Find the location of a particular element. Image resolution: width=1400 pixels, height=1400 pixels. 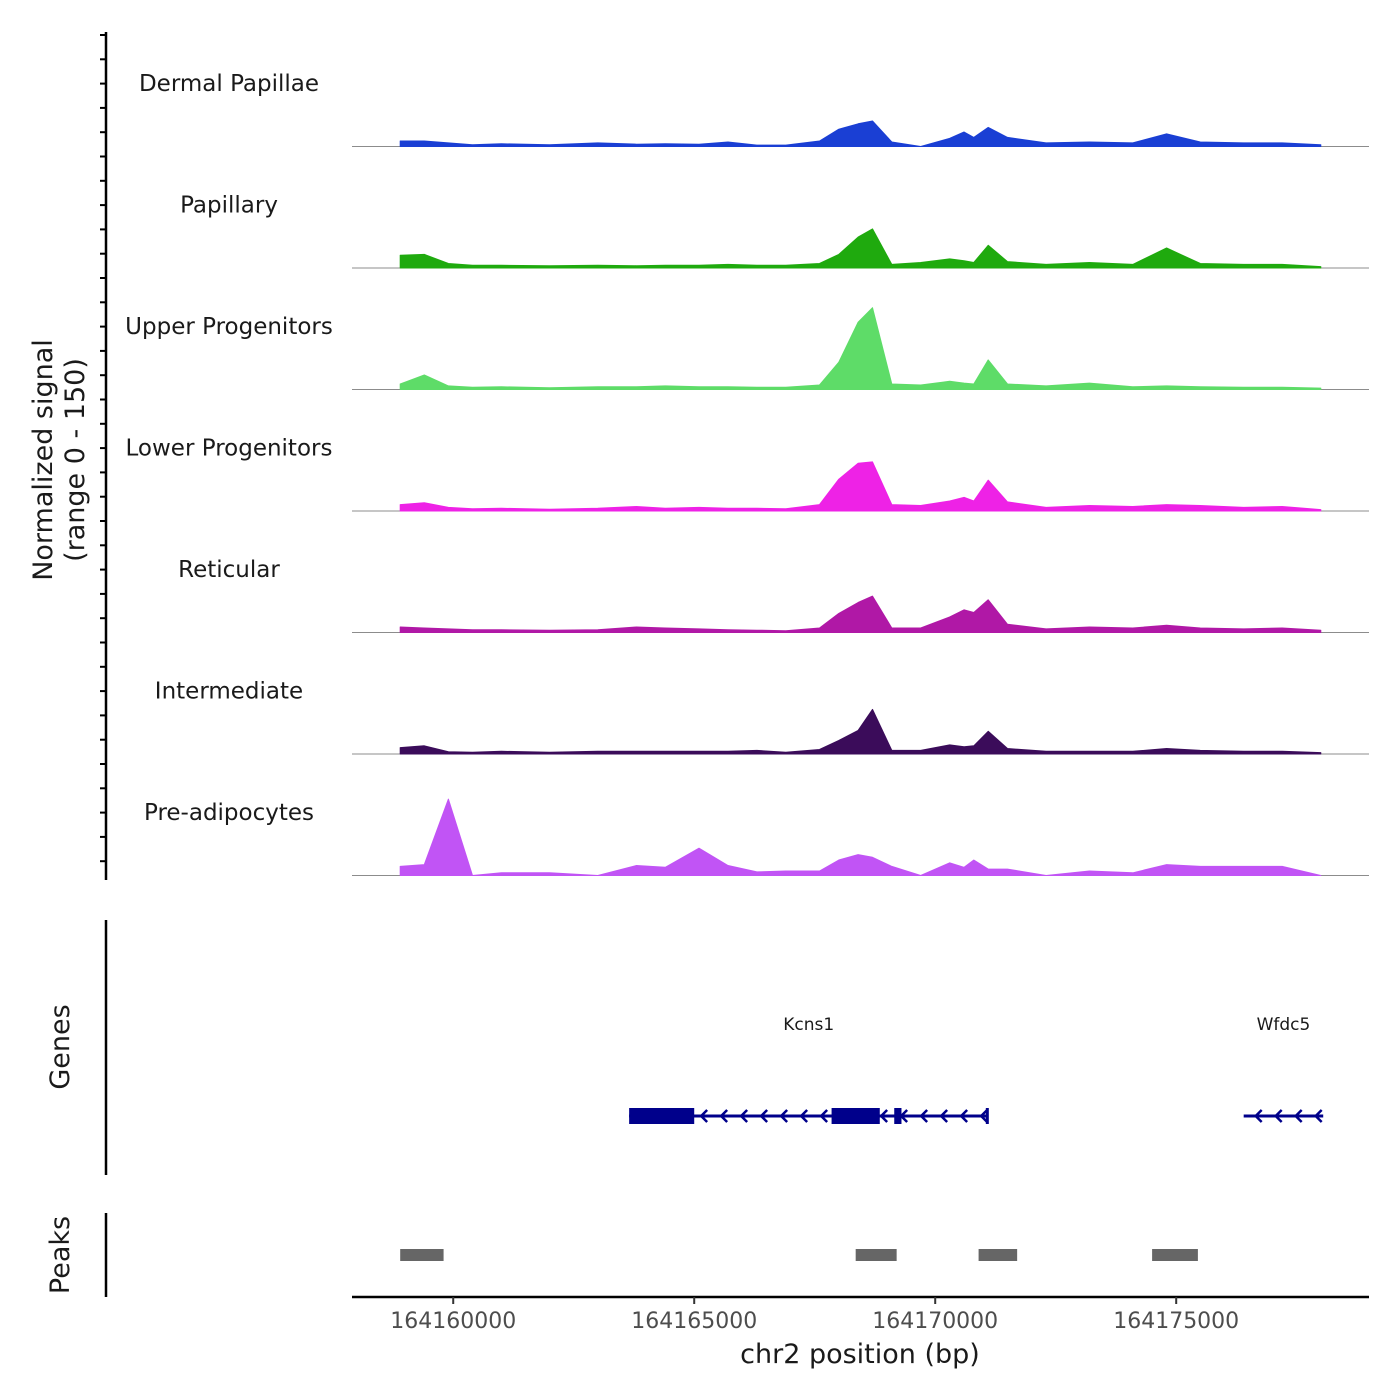

track-label: Pre-adipocytes is located at coordinates (229, 813).